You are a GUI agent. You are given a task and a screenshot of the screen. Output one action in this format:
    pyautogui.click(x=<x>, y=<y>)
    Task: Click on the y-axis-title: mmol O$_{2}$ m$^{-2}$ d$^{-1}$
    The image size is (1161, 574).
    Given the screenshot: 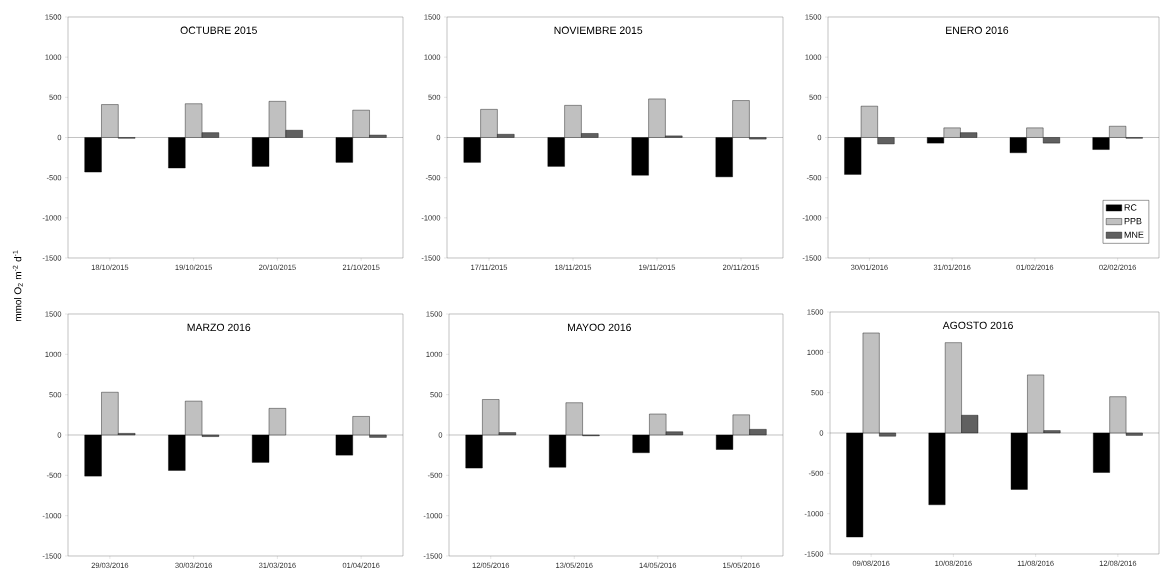 What is the action you would take?
    pyautogui.click(x=17, y=286)
    